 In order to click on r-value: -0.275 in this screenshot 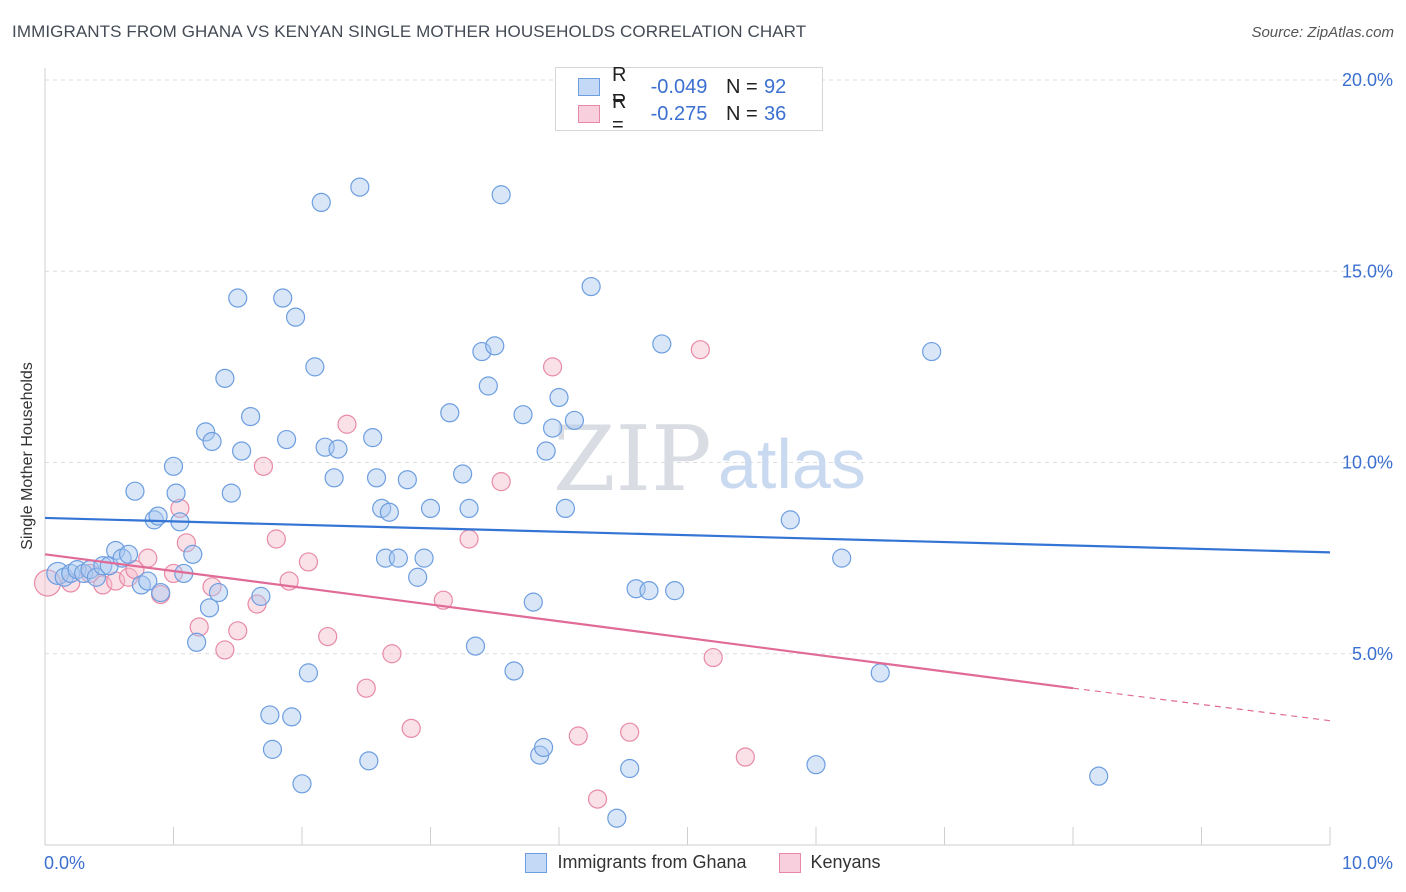, I will do `click(679, 113)`.